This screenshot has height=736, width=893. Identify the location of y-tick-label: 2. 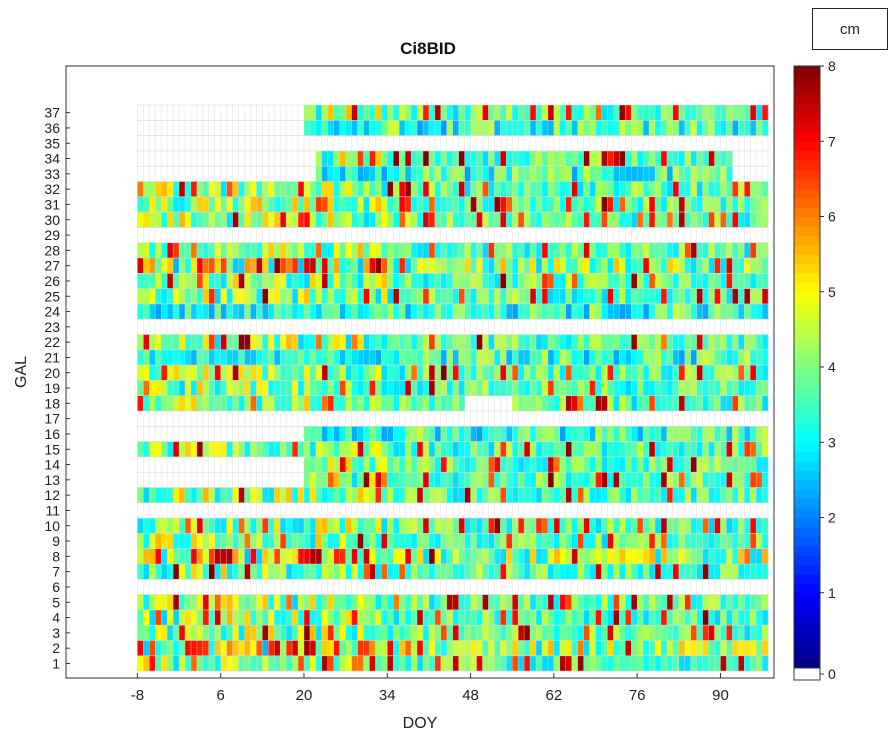
(56, 648).